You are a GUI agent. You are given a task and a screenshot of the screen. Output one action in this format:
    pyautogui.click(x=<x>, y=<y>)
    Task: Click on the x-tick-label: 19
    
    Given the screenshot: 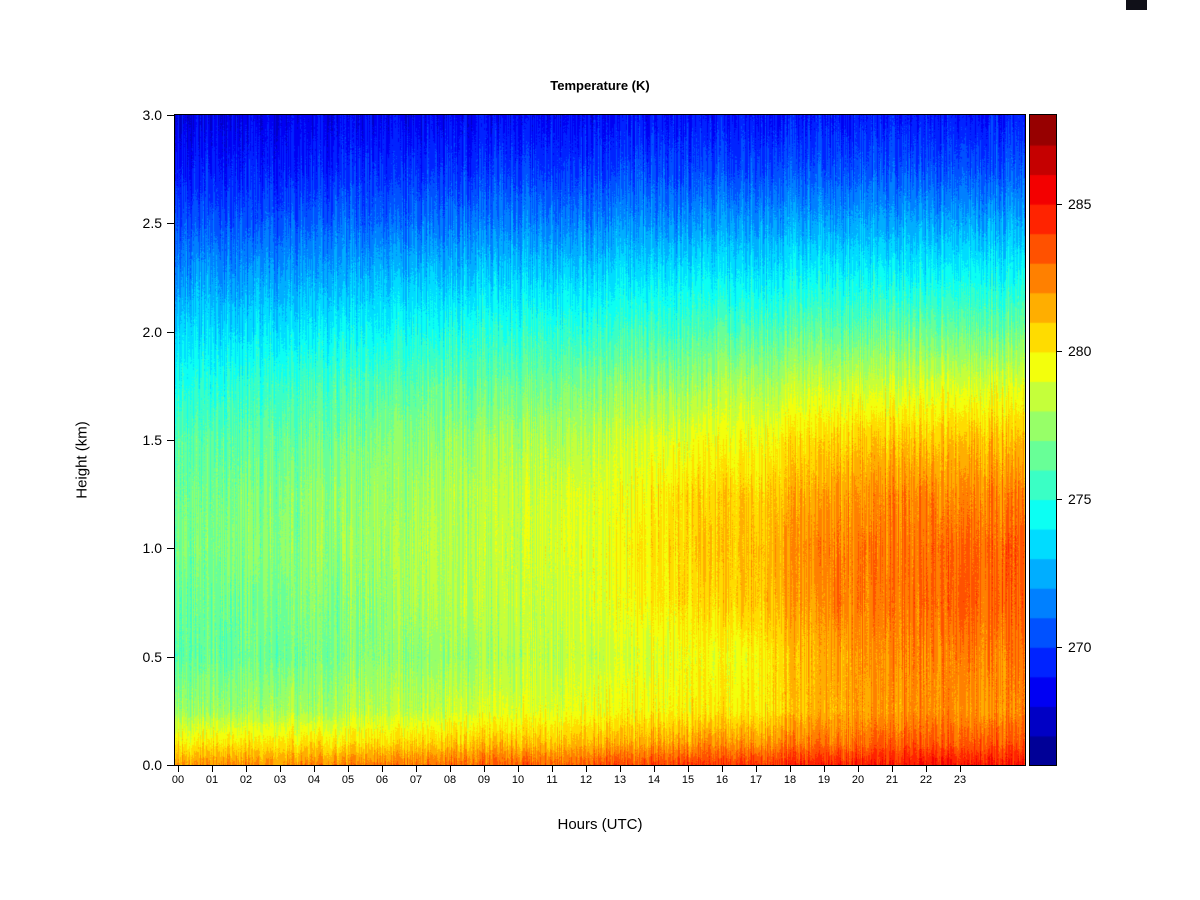 What is the action you would take?
    pyautogui.click(x=824, y=780)
    